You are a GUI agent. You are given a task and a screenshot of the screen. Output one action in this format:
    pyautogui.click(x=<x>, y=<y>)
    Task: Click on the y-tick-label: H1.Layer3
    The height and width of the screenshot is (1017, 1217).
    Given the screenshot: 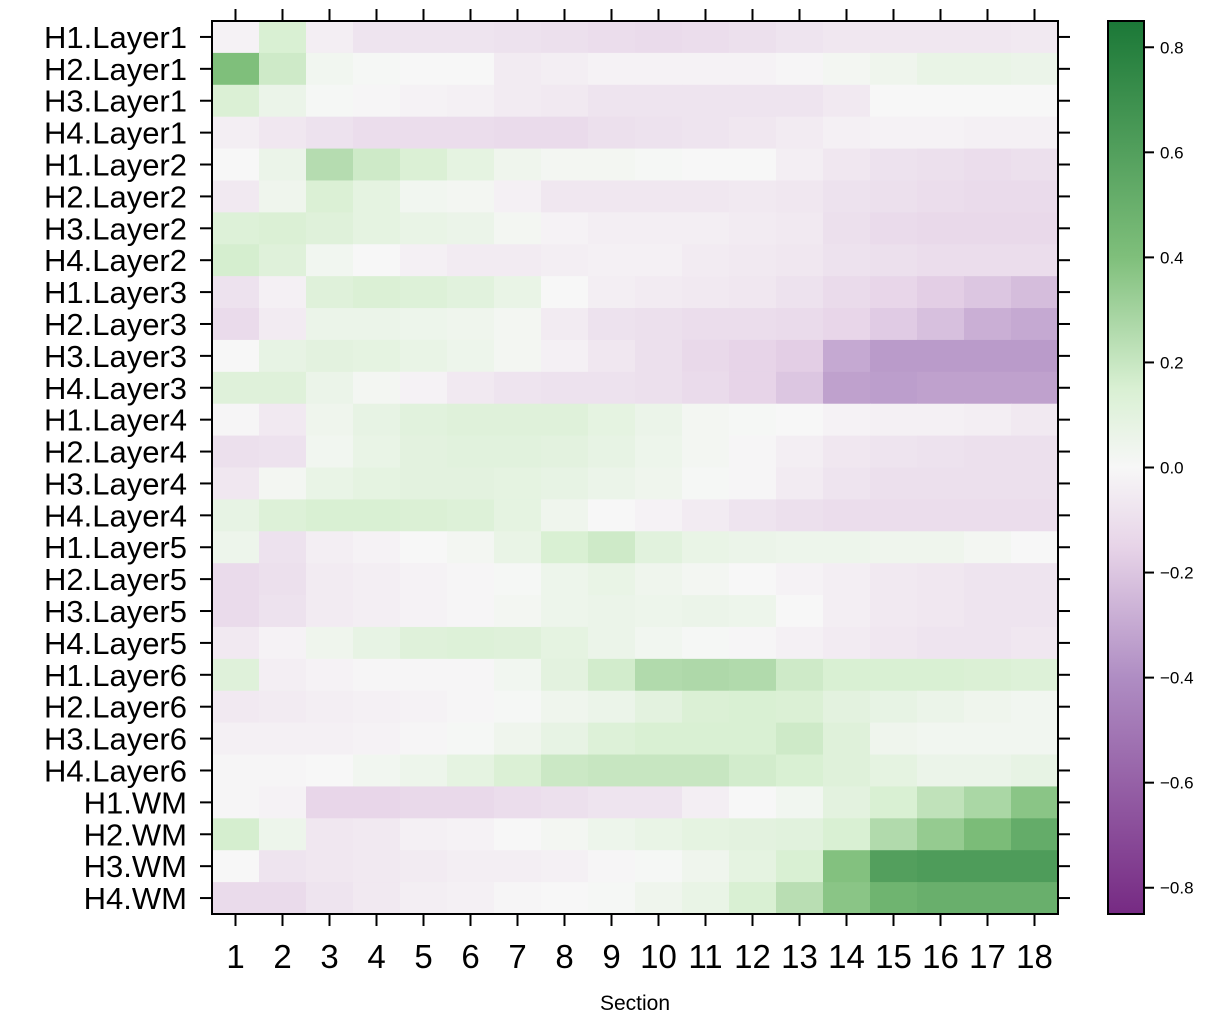 What is the action you would take?
    pyautogui.click(x=115, y=292)
    